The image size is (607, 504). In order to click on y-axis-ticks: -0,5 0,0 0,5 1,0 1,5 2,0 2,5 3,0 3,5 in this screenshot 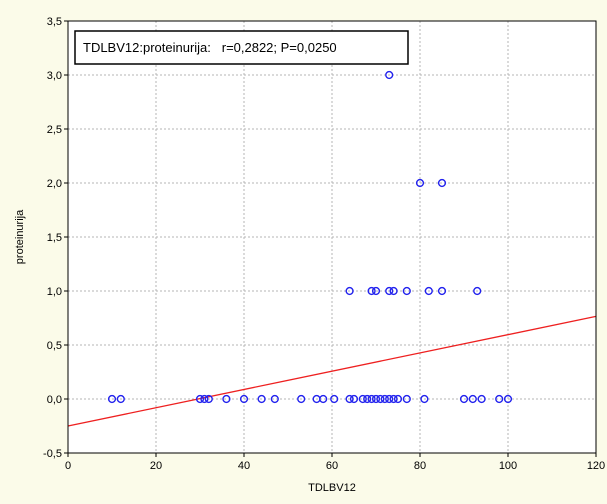, I will do `click(55, 238)`.